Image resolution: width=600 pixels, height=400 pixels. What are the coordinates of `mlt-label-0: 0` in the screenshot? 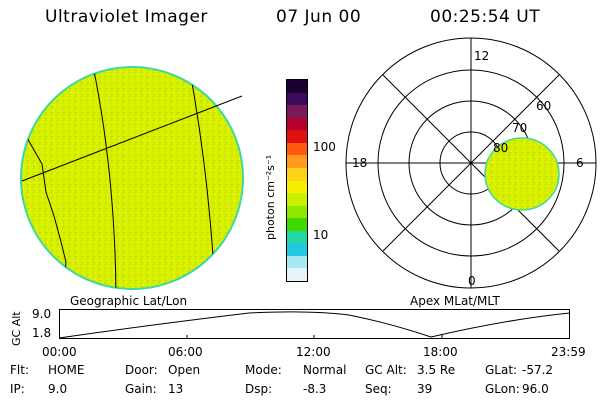 It's located at (472, 281).